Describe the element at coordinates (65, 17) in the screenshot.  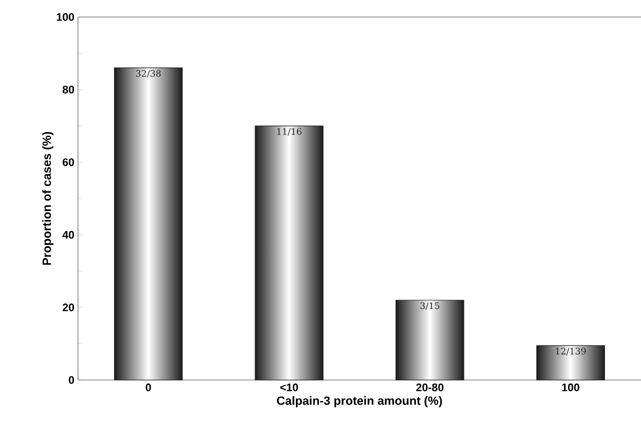
I see `y-tick-label: 100` at that location.